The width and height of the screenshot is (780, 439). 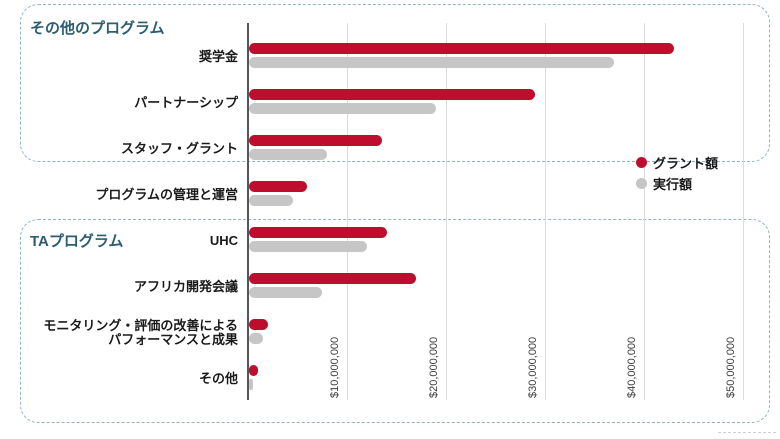 I want to click on x-tick-label: $50,000,000, so click(x=731, y=367).